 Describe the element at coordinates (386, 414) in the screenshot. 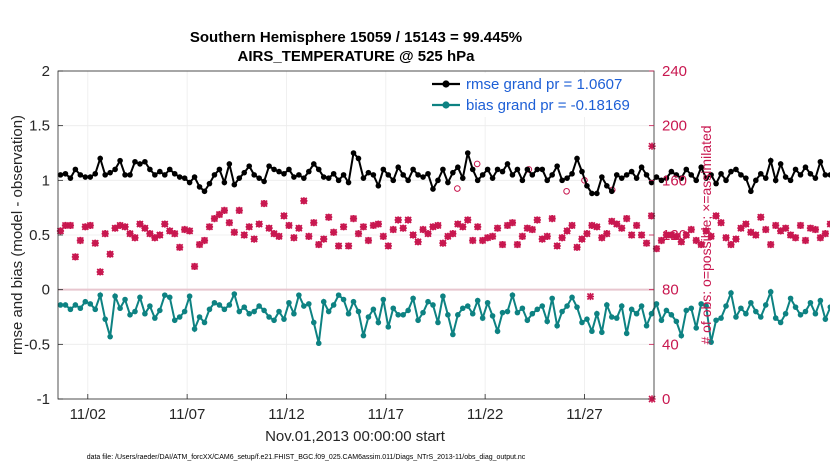

I see `x-tick-label: 11/17` at that location.